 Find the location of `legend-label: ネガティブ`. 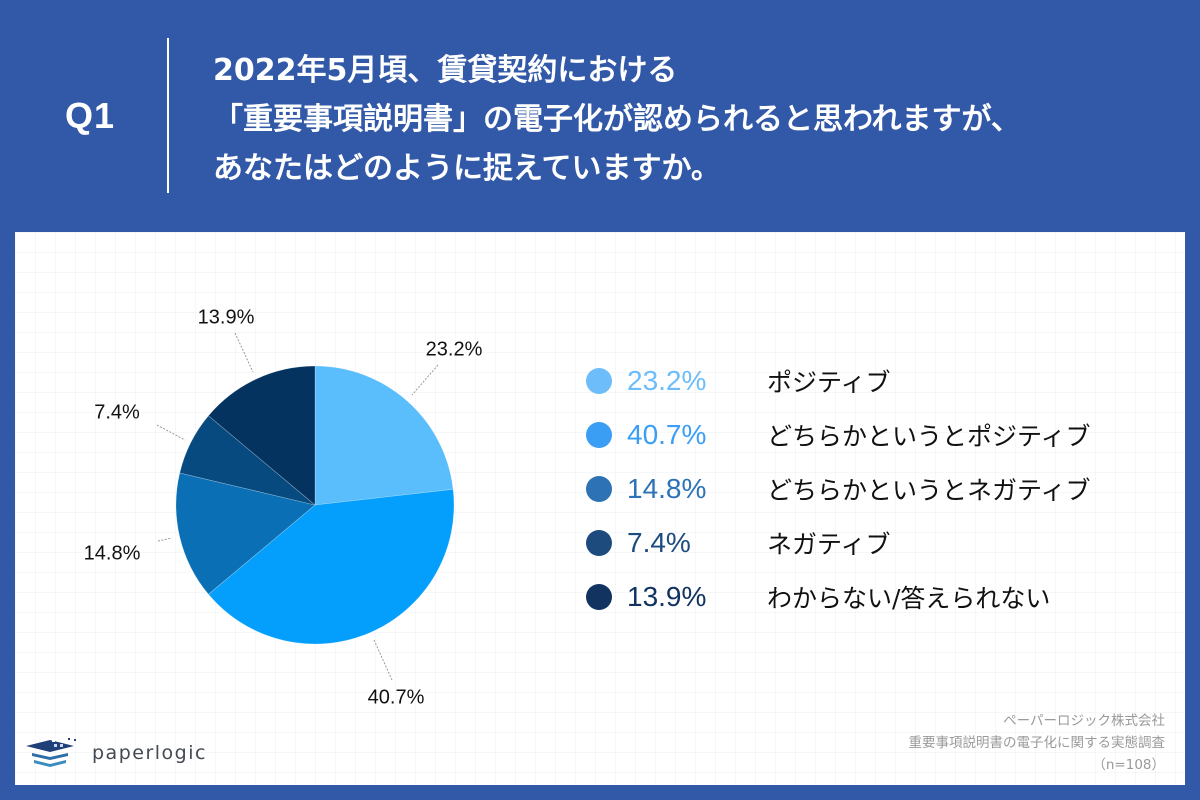

legend-label: ネガティブ is located at coordinates (829, 544).